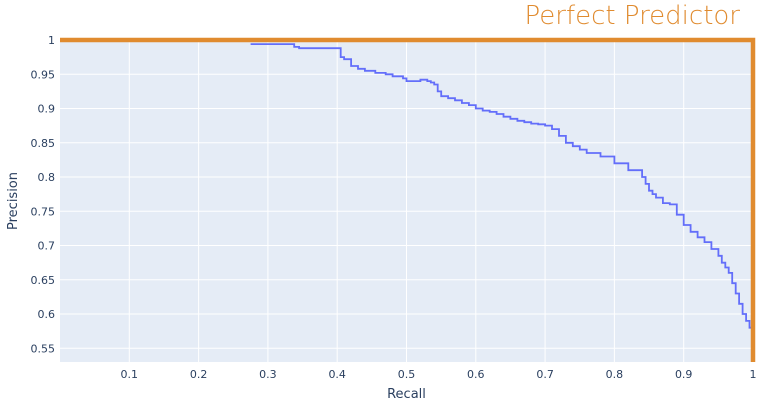 The width and height of the screenshot is (766, 409). I want to click on y-tick-label: 0.95, so click(43, 74).